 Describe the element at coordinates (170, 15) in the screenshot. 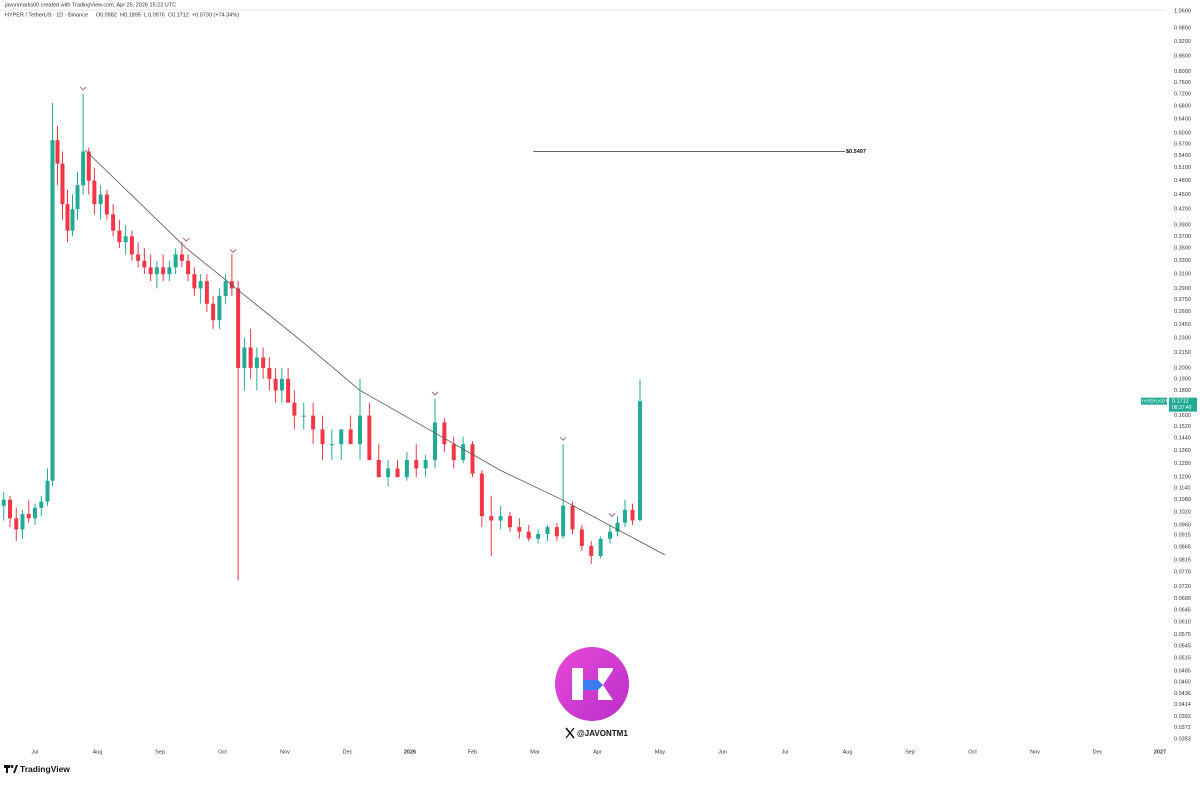

I see `ohlc-letter: C` at that location.